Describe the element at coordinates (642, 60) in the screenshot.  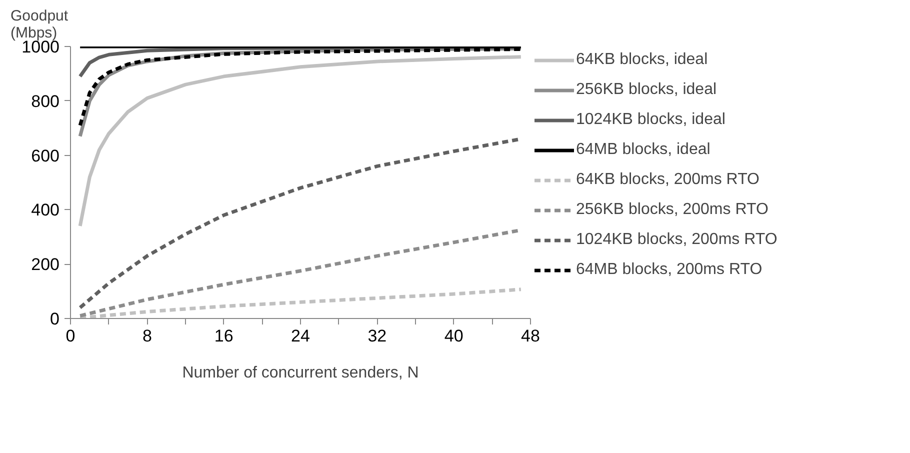
I see `legend-label: 64KB blocks, ideal` at that location.